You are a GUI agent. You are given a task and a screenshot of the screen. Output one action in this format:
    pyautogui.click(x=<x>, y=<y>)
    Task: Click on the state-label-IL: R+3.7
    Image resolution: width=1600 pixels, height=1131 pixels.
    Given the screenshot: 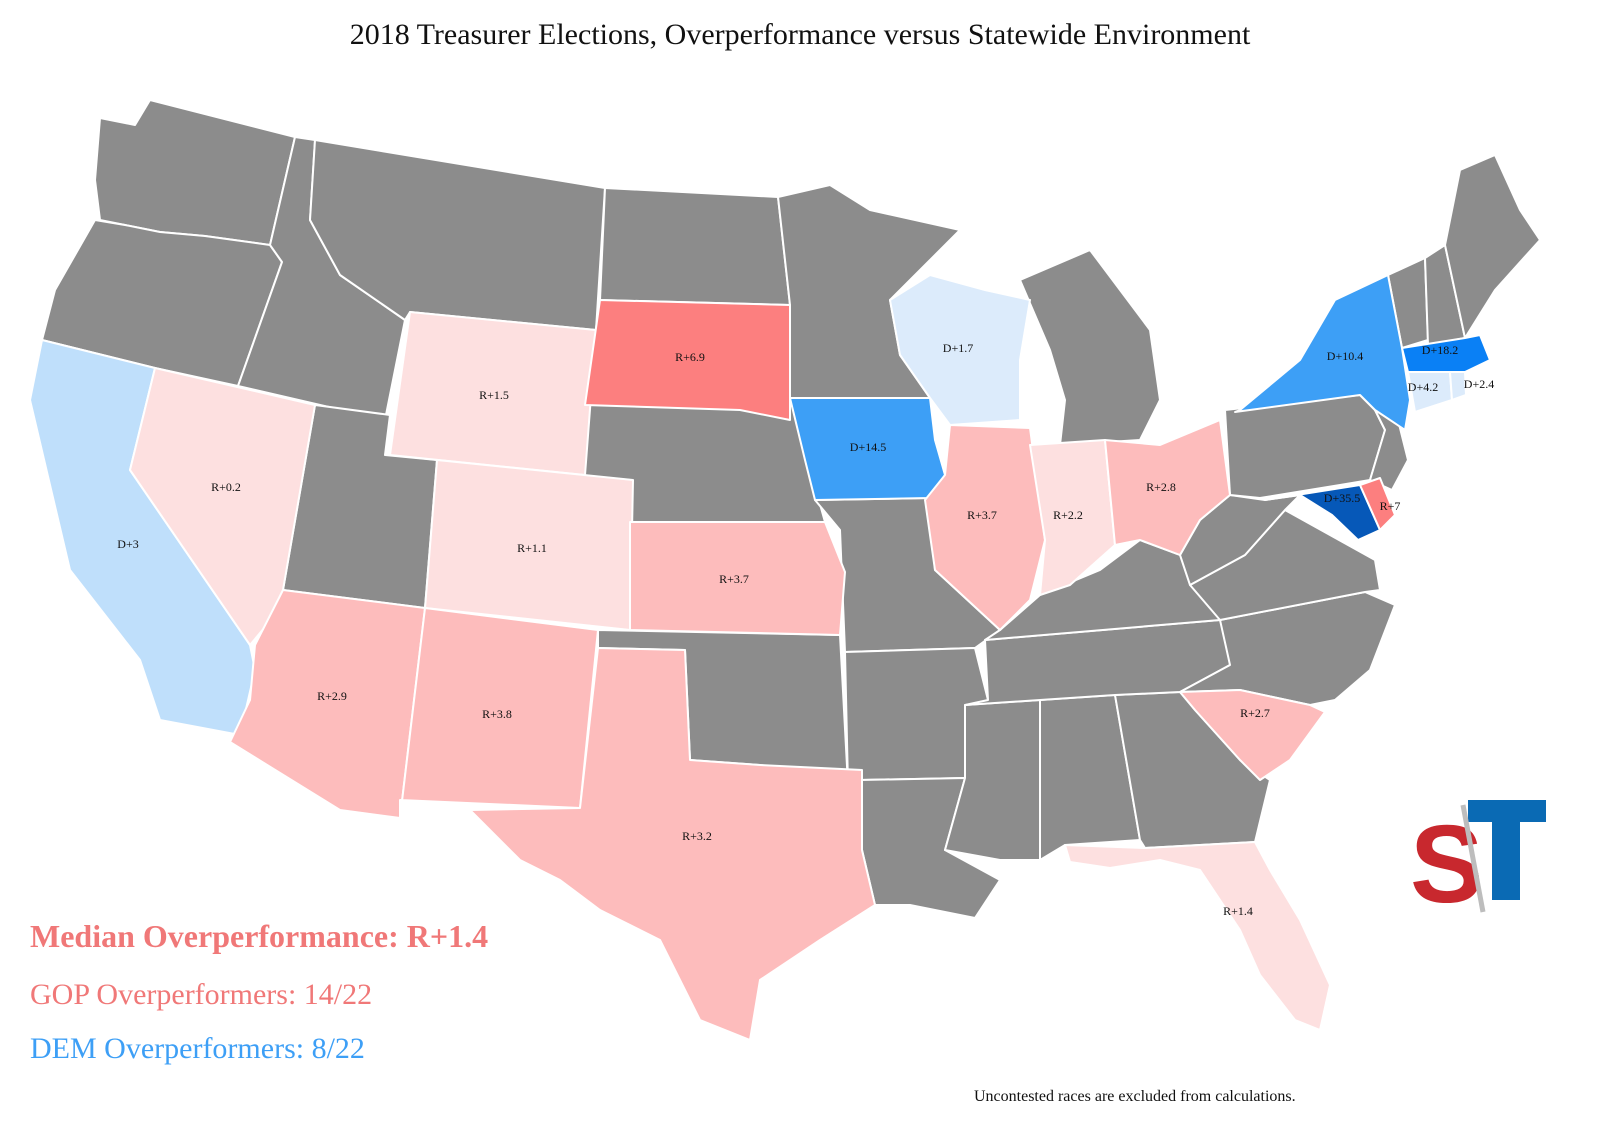 What is the action you would take?
    pyautogui.click(x=982, y=515)
    